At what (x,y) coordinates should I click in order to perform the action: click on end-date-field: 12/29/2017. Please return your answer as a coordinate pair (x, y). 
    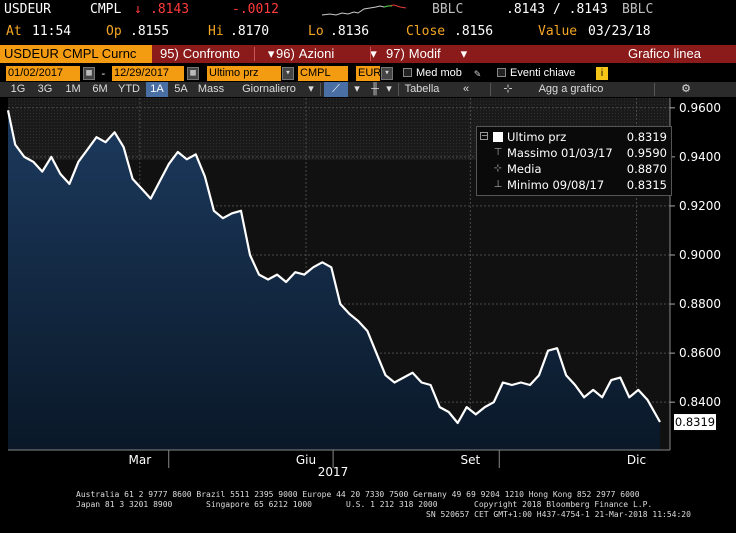
    Looking at the image, I should click on (148, 73).